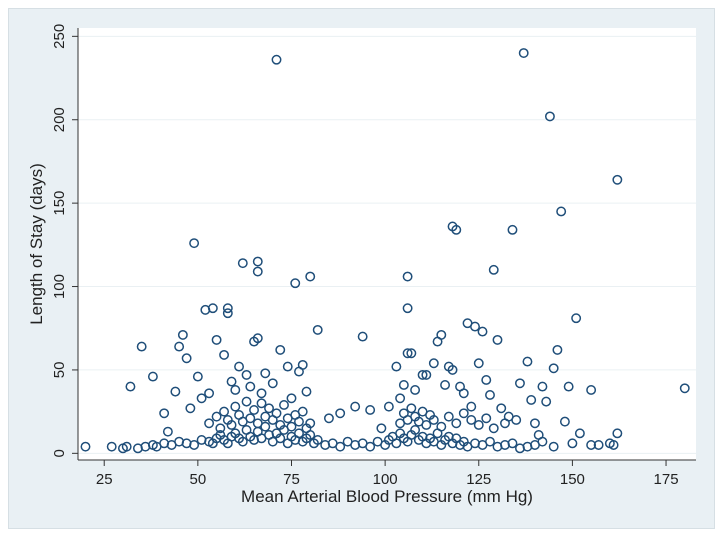 This screenshot has height=540, width=720. Describe the element at coordinates (666, 479) in the screenshot. I see `x-tick-label: 175` at that location.